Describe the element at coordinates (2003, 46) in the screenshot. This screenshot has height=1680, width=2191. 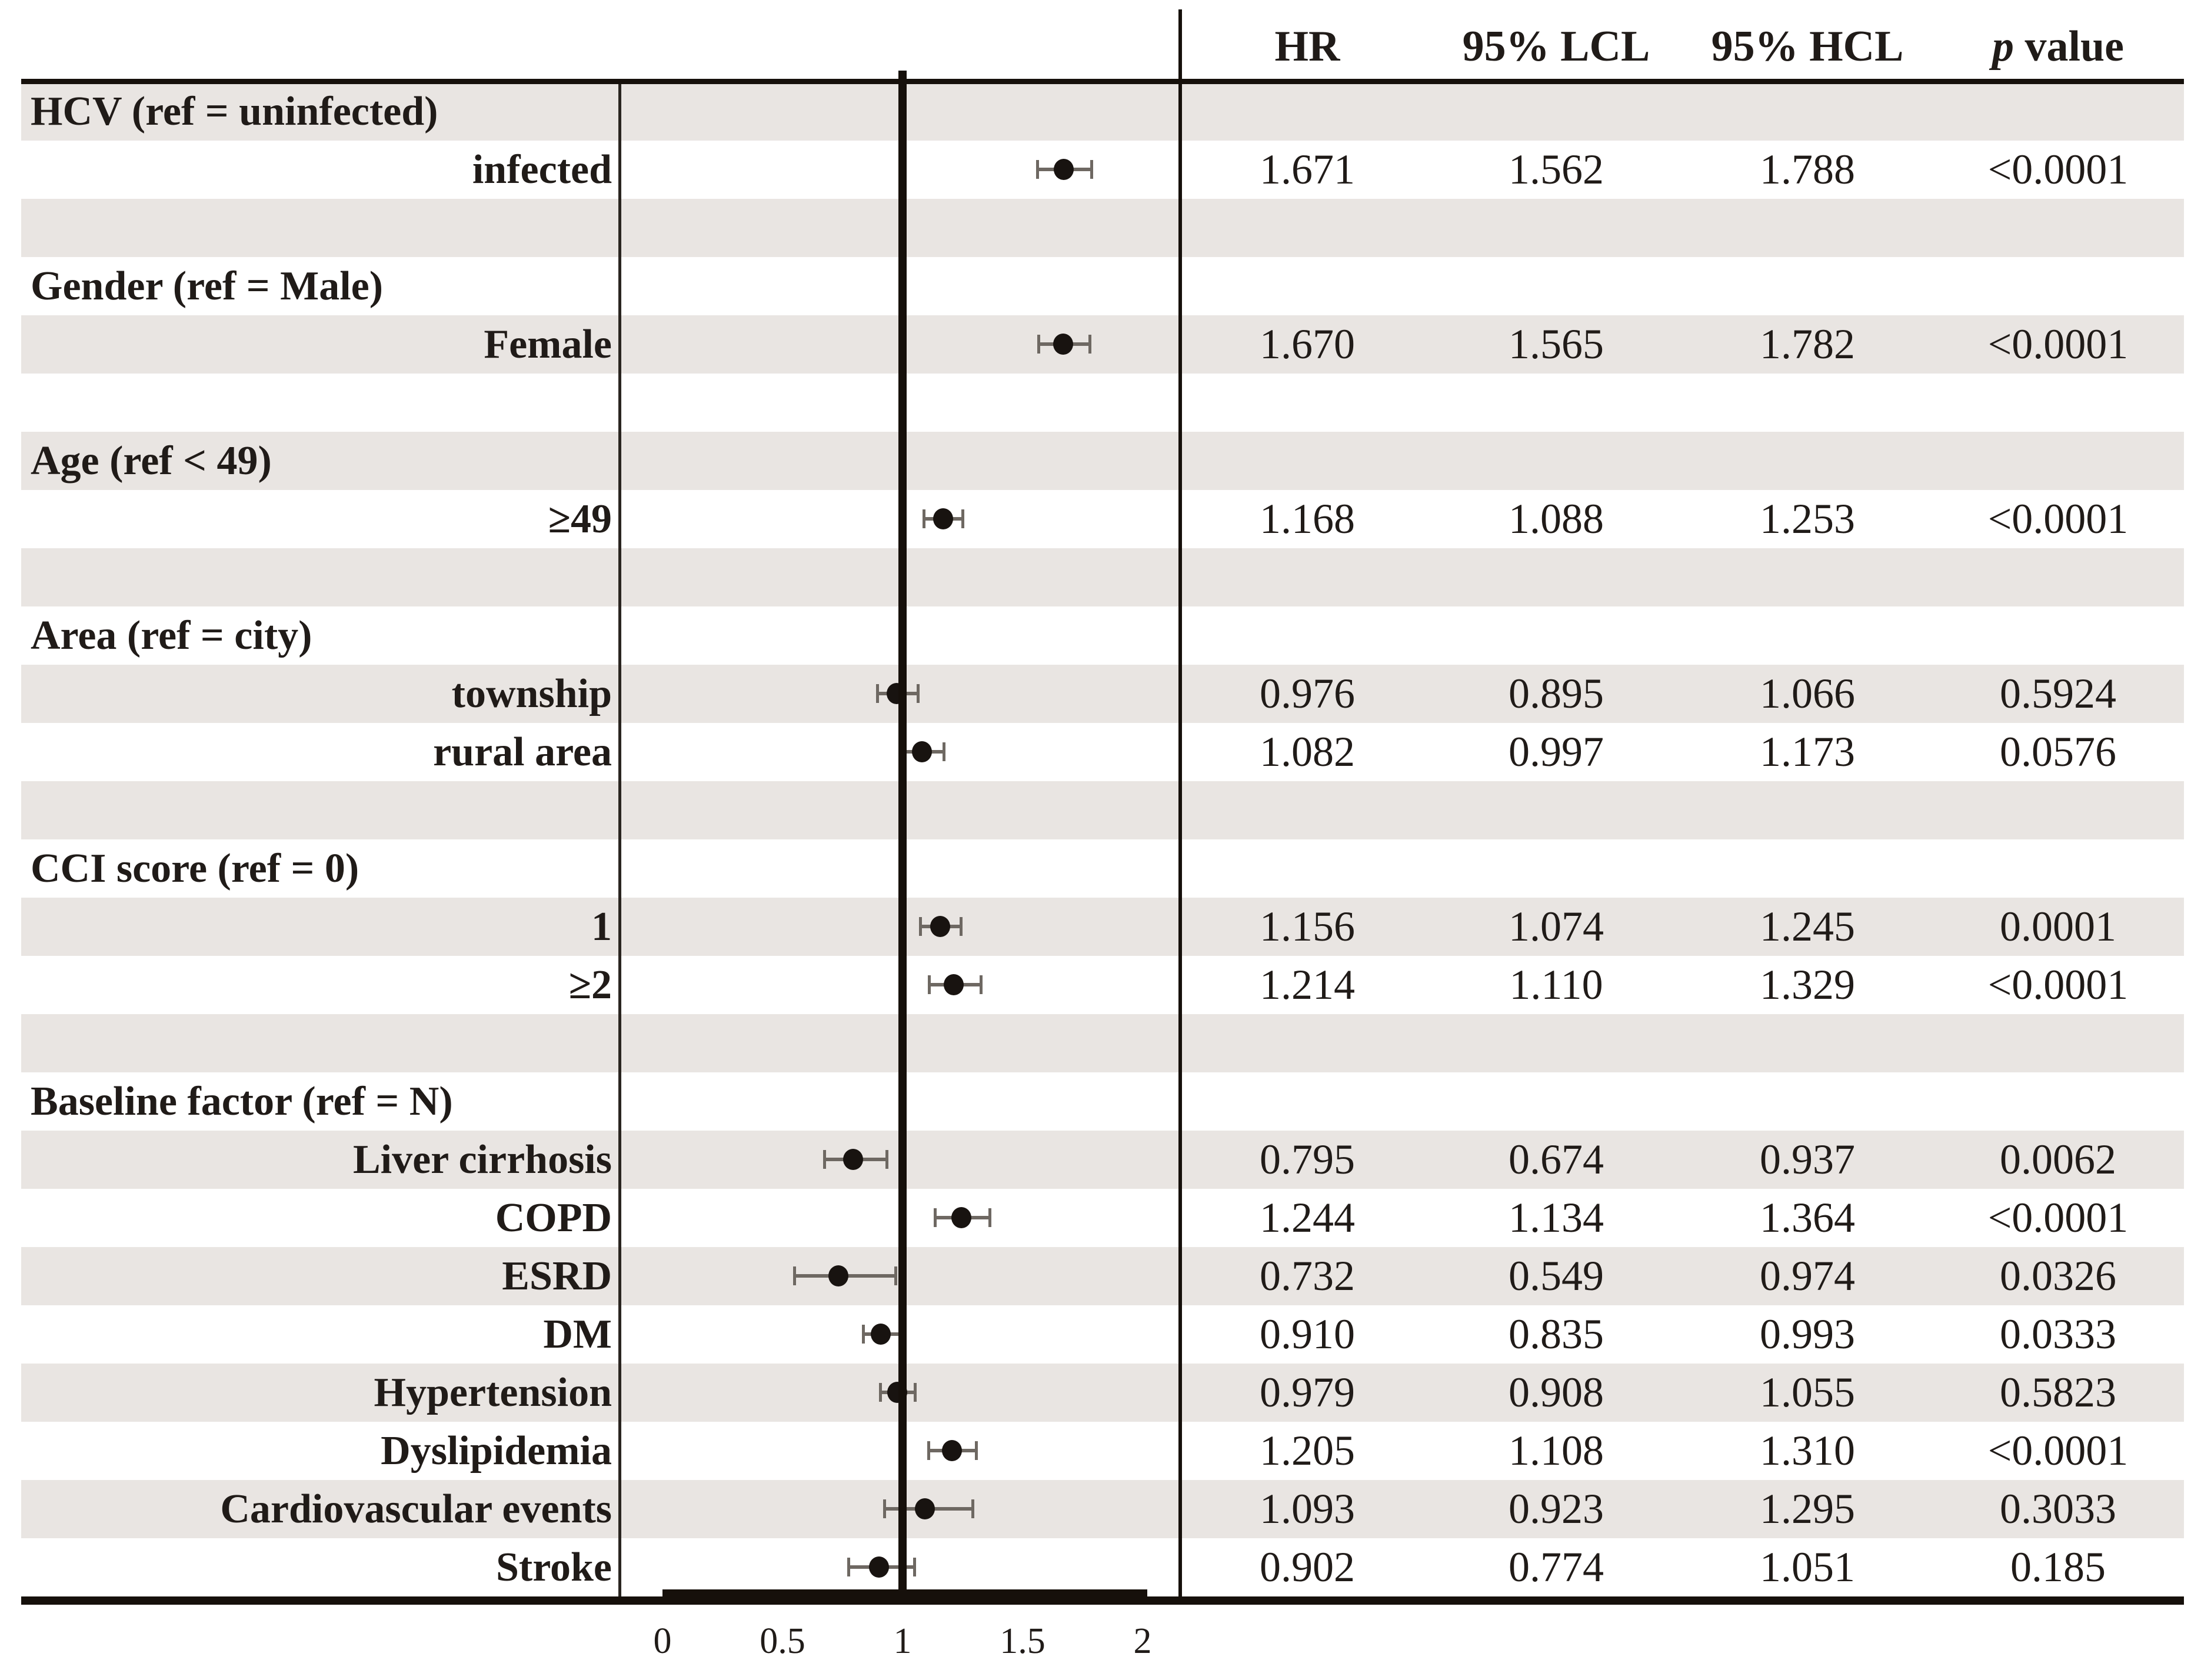
I see `p-italic: p` at that location.